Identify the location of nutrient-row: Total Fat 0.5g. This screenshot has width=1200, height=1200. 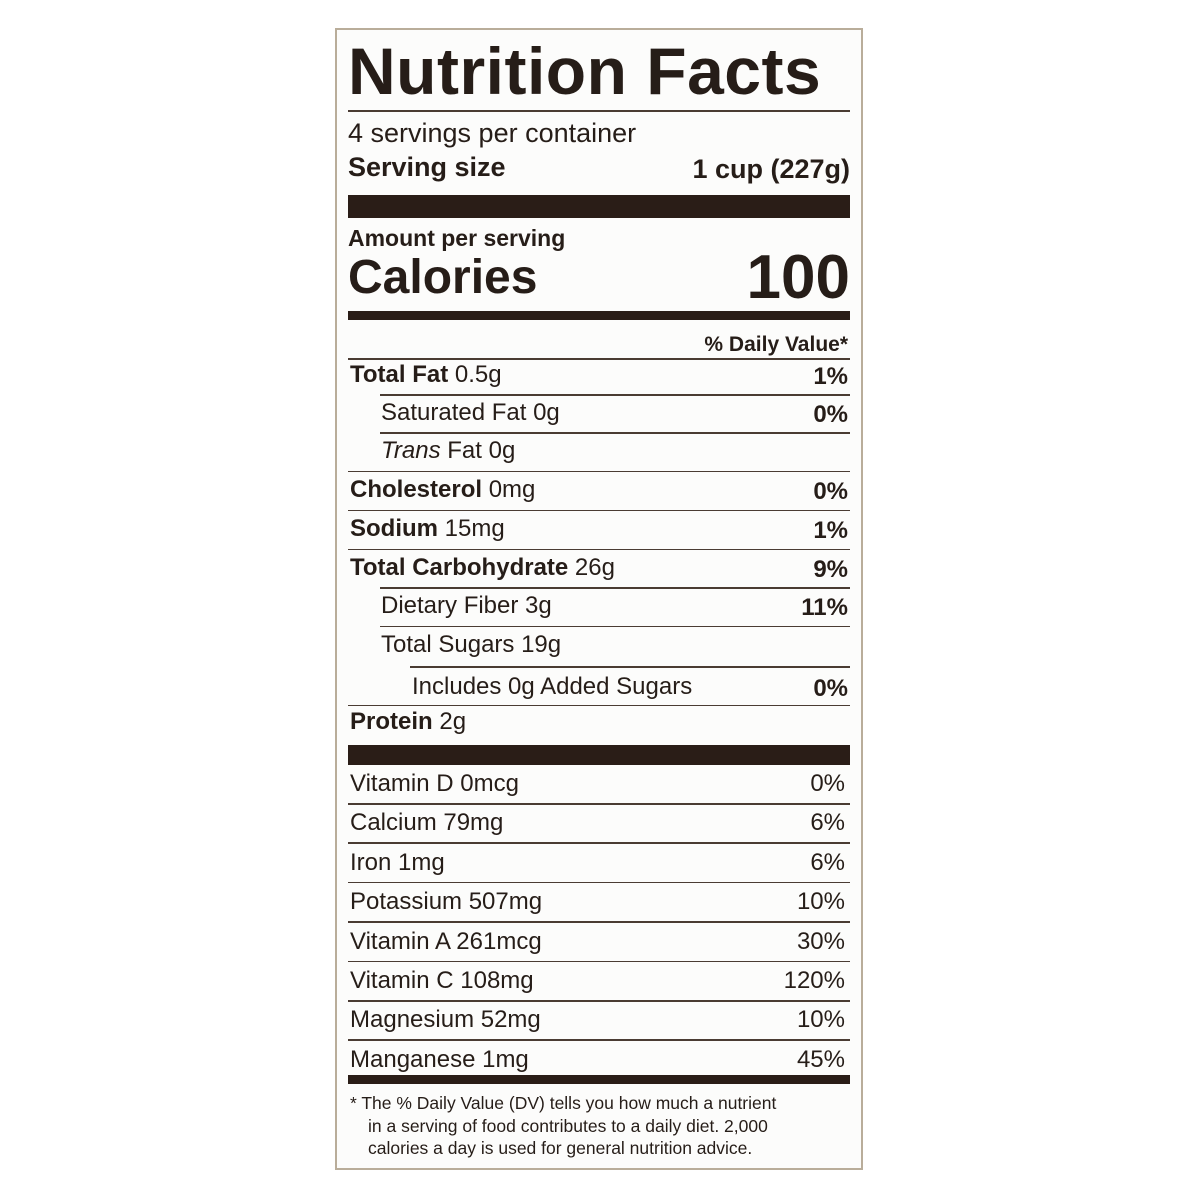
(426, 375).